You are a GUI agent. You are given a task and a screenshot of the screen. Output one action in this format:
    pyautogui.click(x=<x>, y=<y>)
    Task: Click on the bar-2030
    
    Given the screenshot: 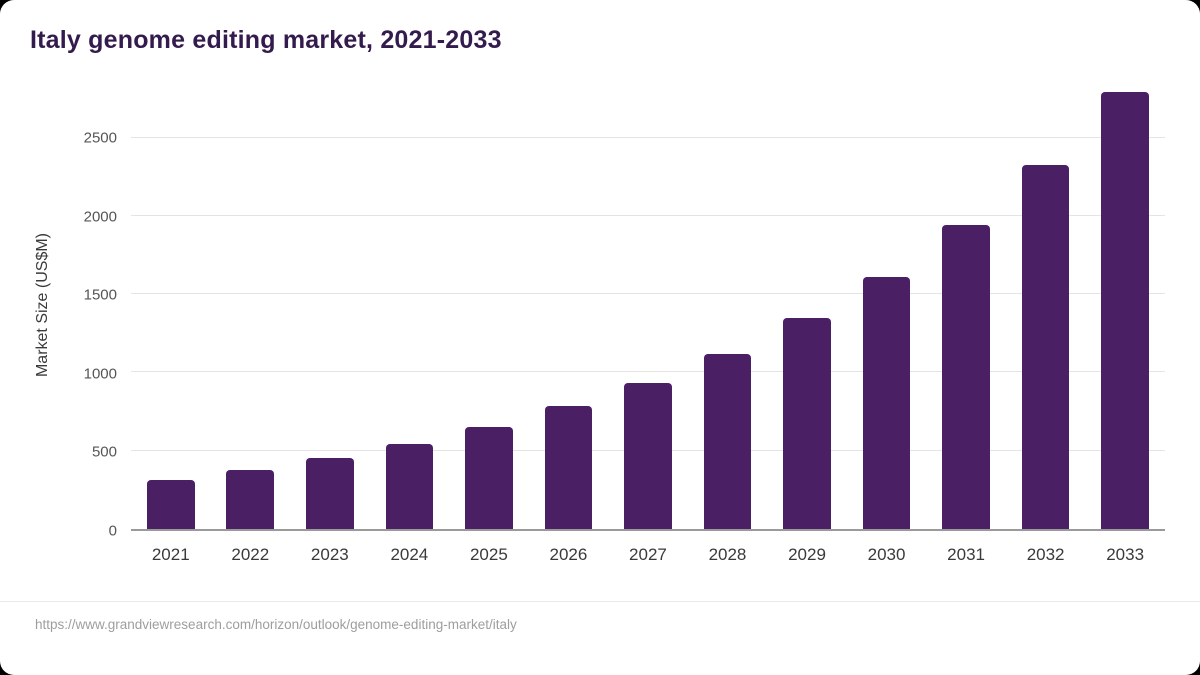 What is the action you would take?
    pyautogui.click(x=886, y=403)
    